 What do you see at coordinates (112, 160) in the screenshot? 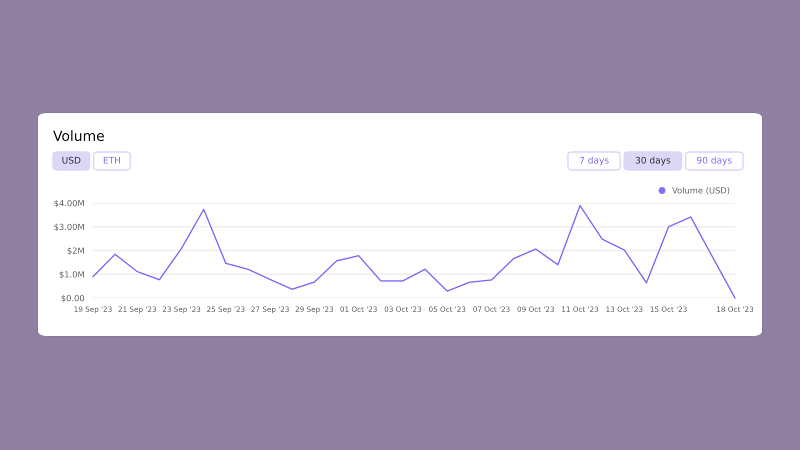
I see `text: ETH` at bounding box center [112, 160].